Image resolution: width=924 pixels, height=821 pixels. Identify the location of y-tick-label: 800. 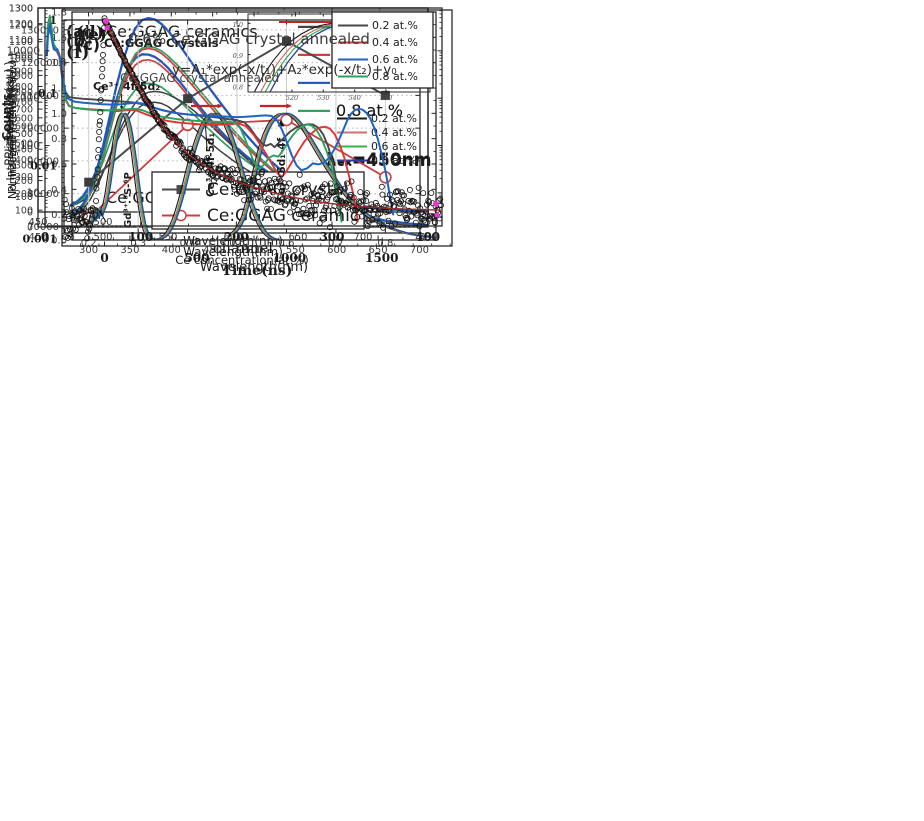
(24, 87).